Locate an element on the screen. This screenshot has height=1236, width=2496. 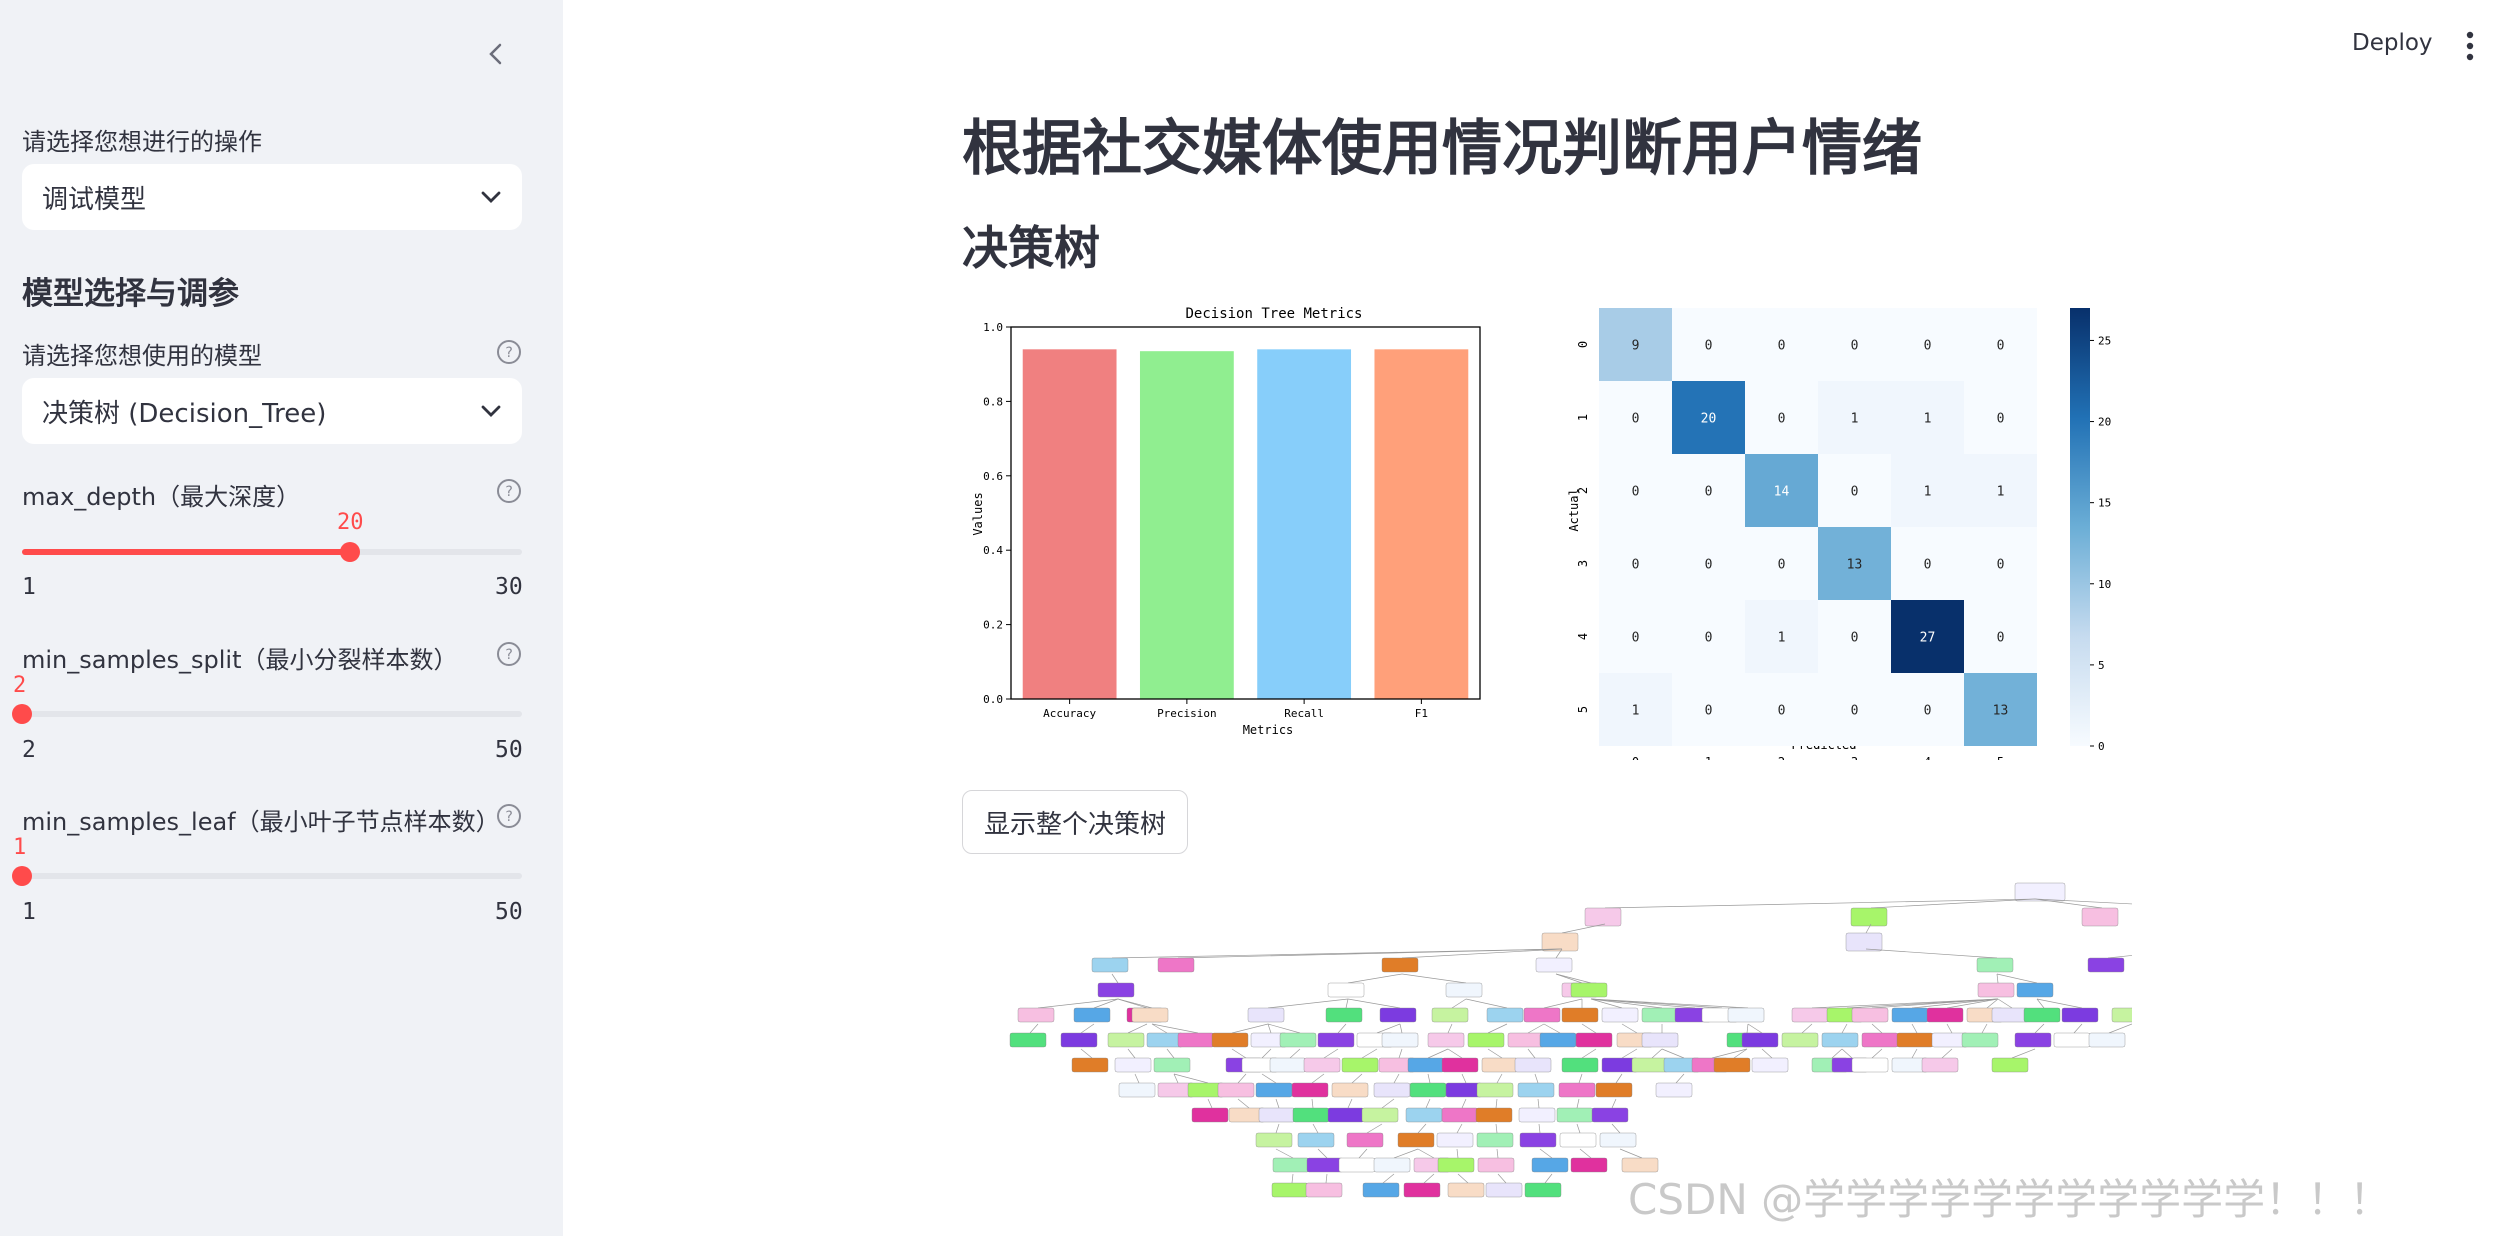
max-depth-slider is located at coordinates (272, 552).